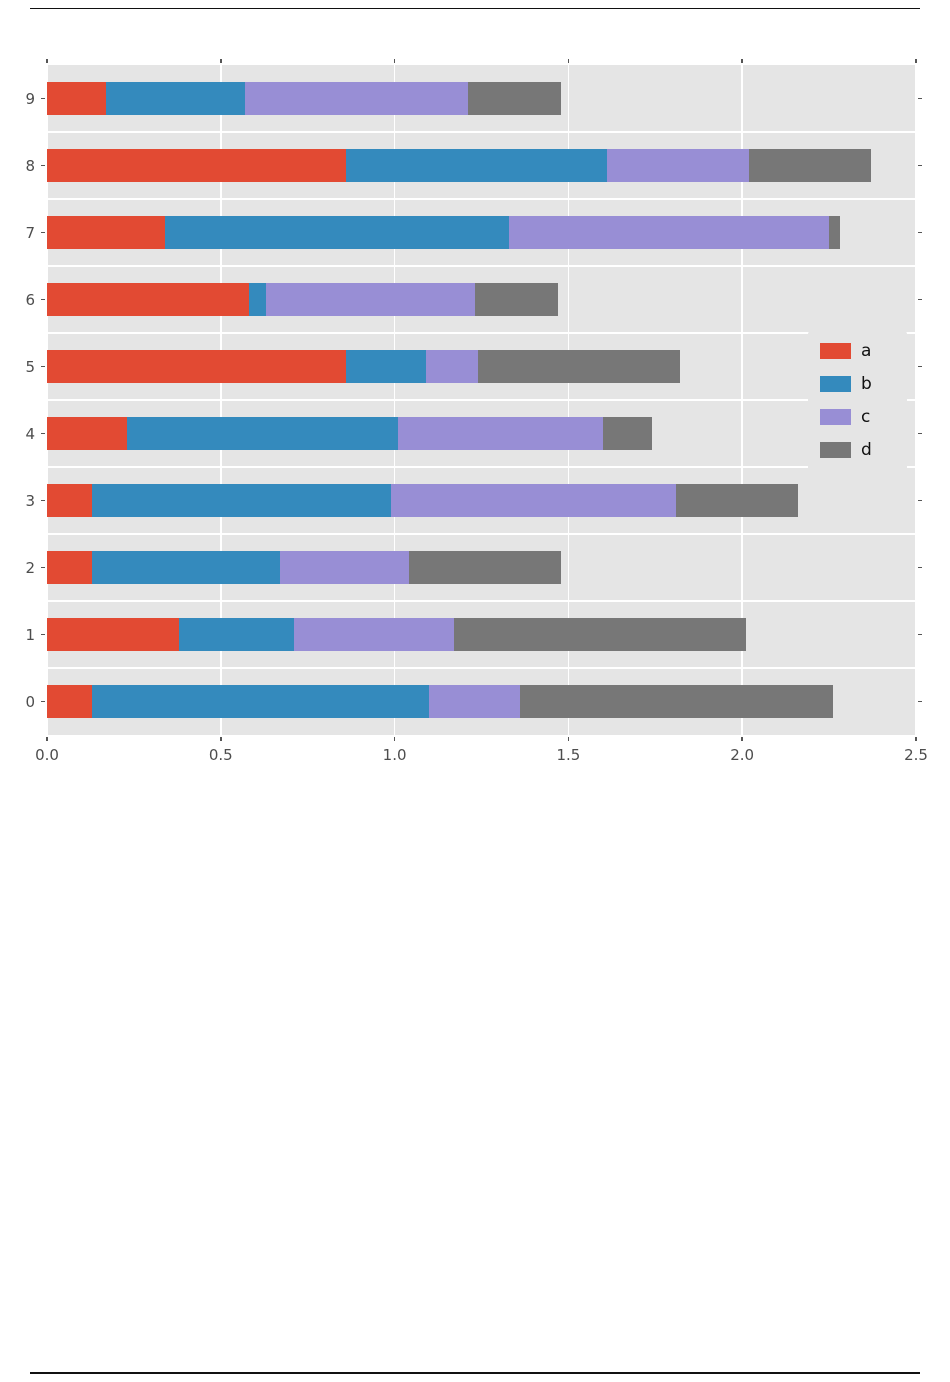 The width and height of the screenshot is (950, 1382). Describe the element at coordinates (916, 755) in the screenshot. I see `x-tick-label: 2.5` at that location.